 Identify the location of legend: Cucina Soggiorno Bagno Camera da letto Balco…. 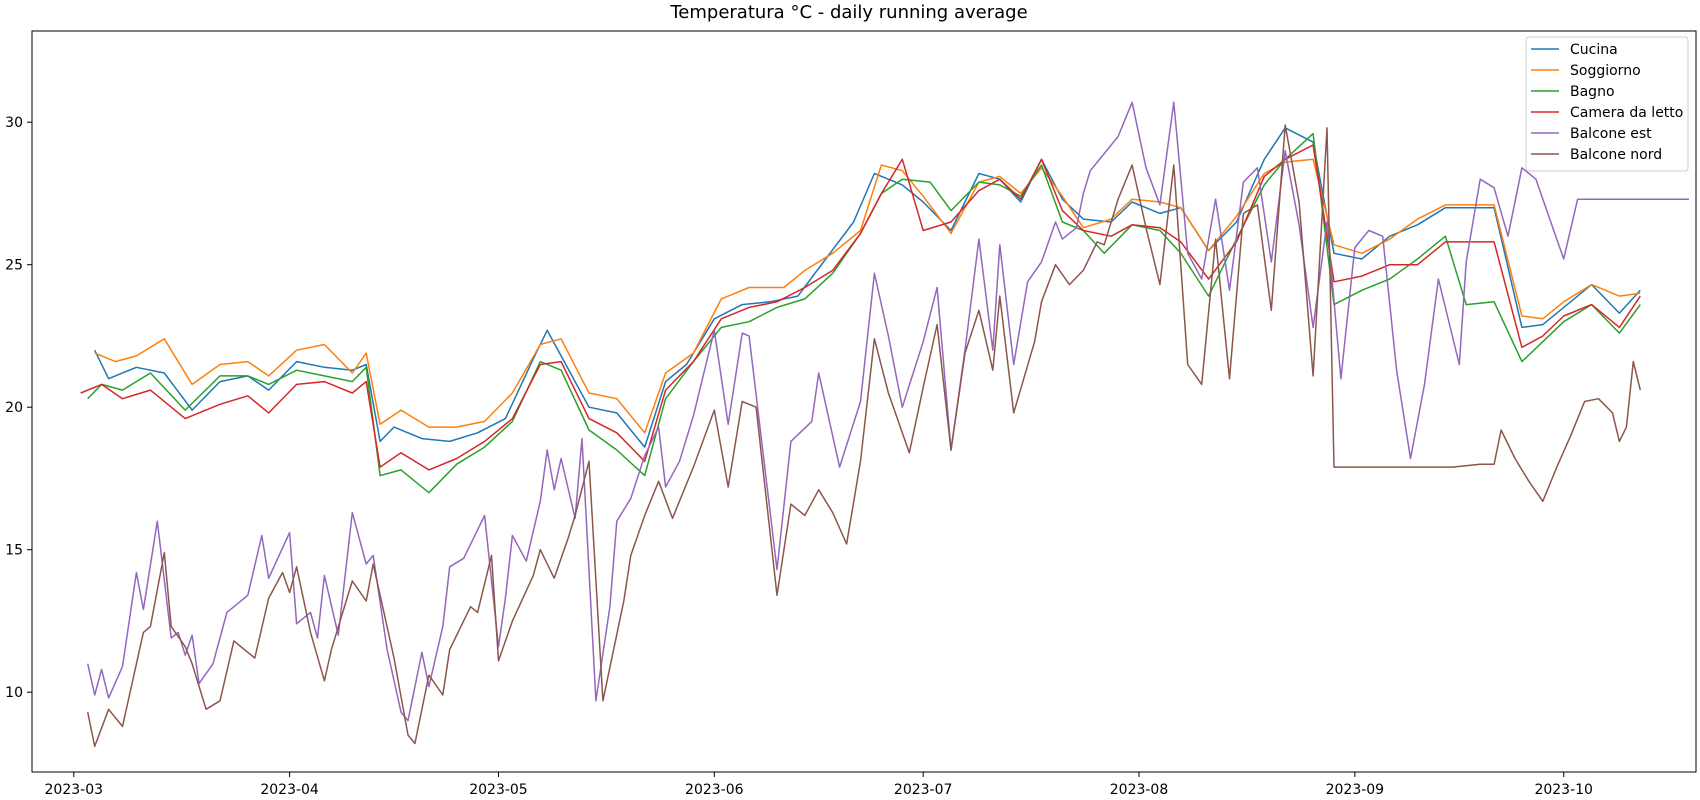
(1607, 104).